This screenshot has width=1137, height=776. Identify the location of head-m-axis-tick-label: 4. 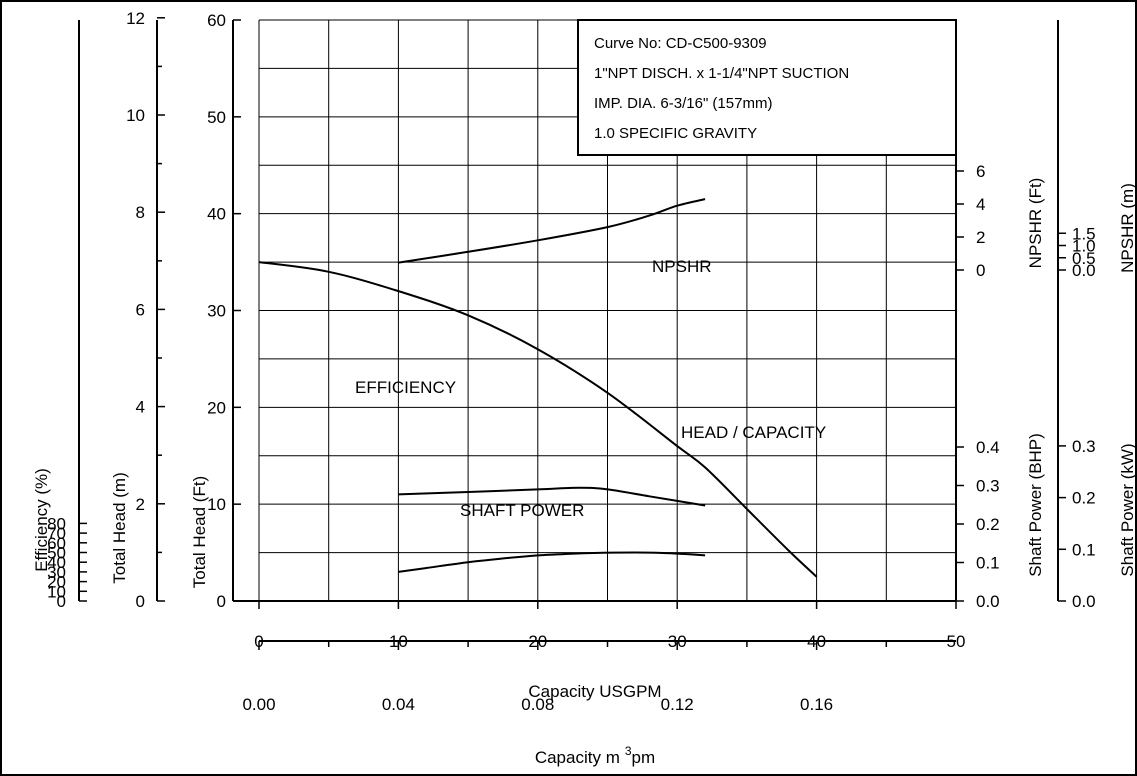
(140, 407).